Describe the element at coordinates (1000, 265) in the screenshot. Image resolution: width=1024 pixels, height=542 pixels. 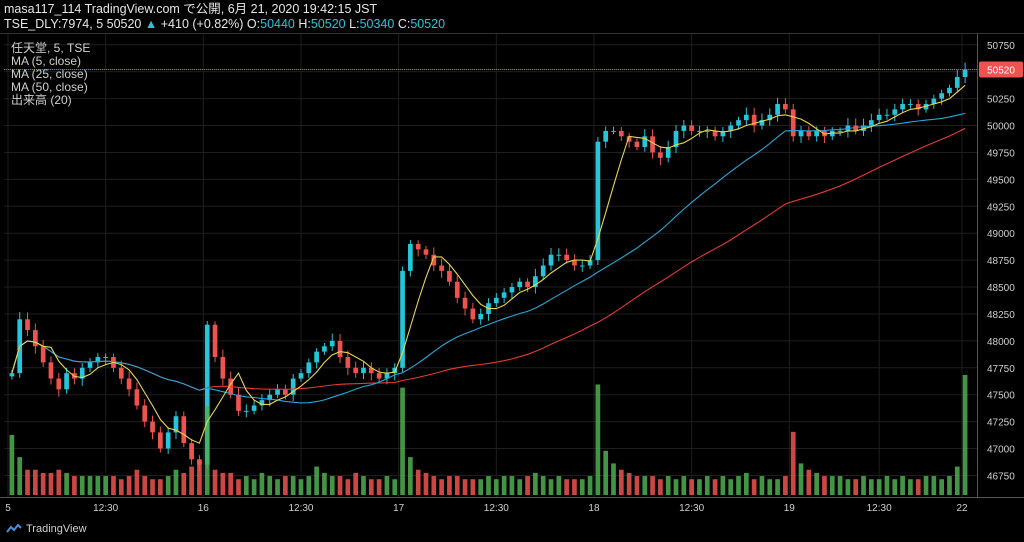
I see `price-axis` at that location.